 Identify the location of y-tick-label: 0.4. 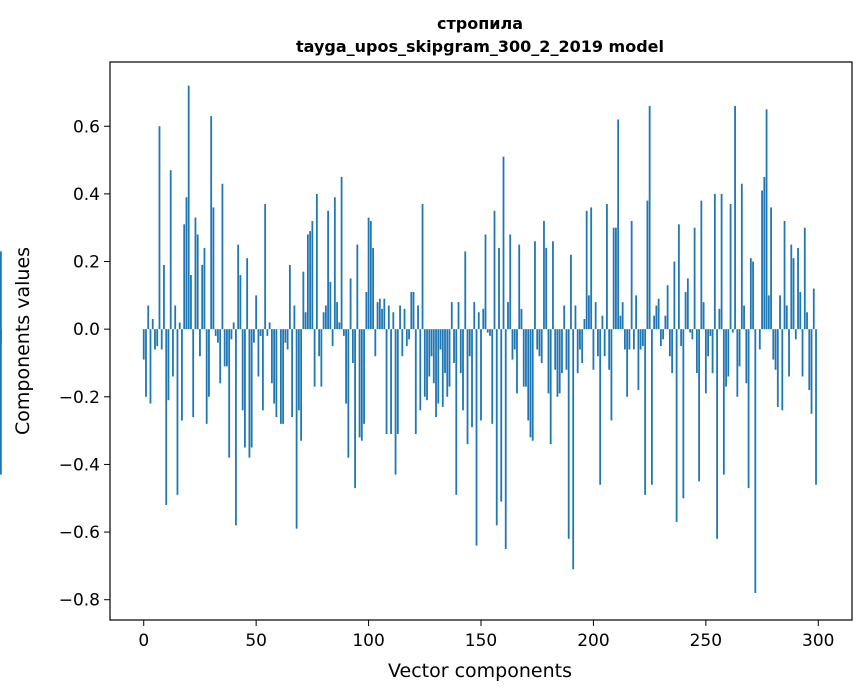
(86, 195).